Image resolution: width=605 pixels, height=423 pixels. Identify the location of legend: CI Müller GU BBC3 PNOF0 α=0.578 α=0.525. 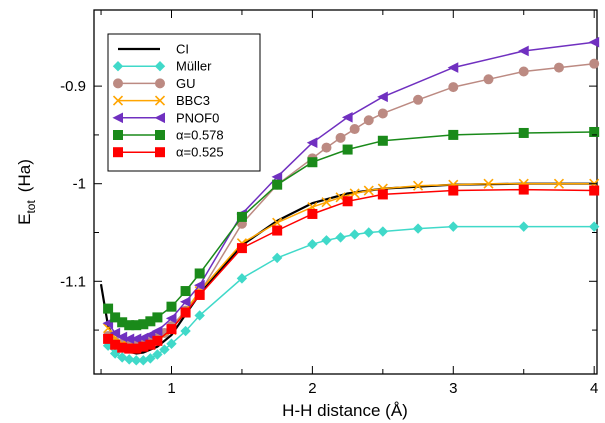
(184, 102).